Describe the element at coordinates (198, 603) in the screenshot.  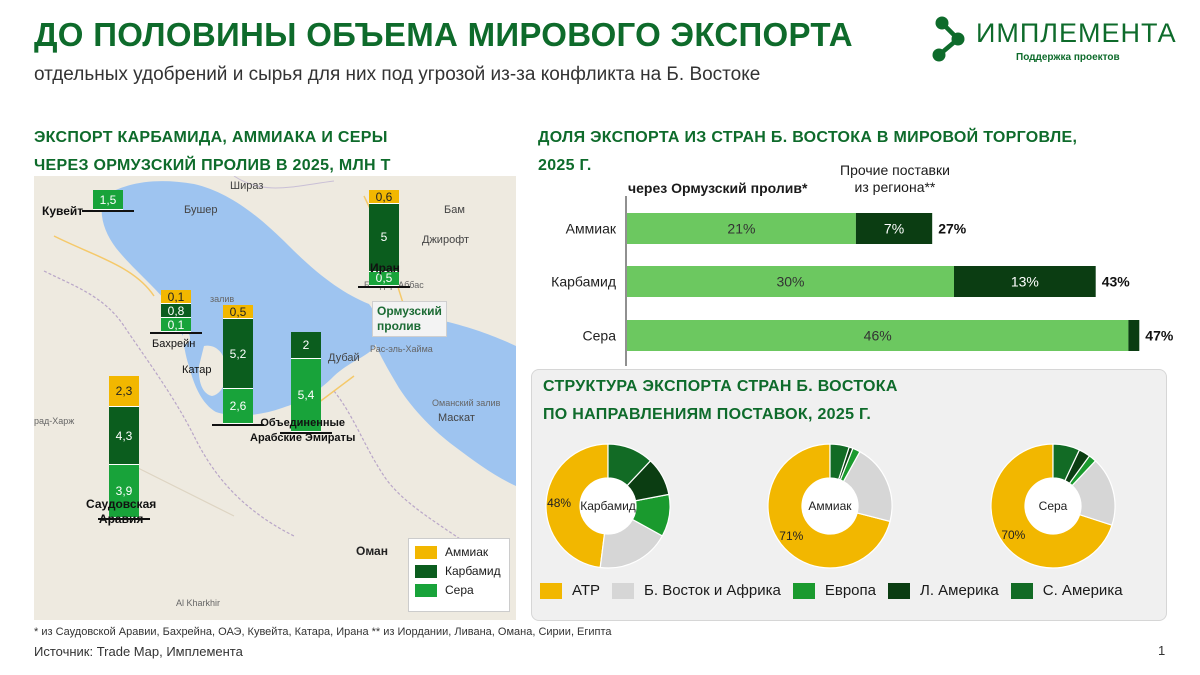
I see `place-al-kharkhir: Al Kharkhir` at that location.